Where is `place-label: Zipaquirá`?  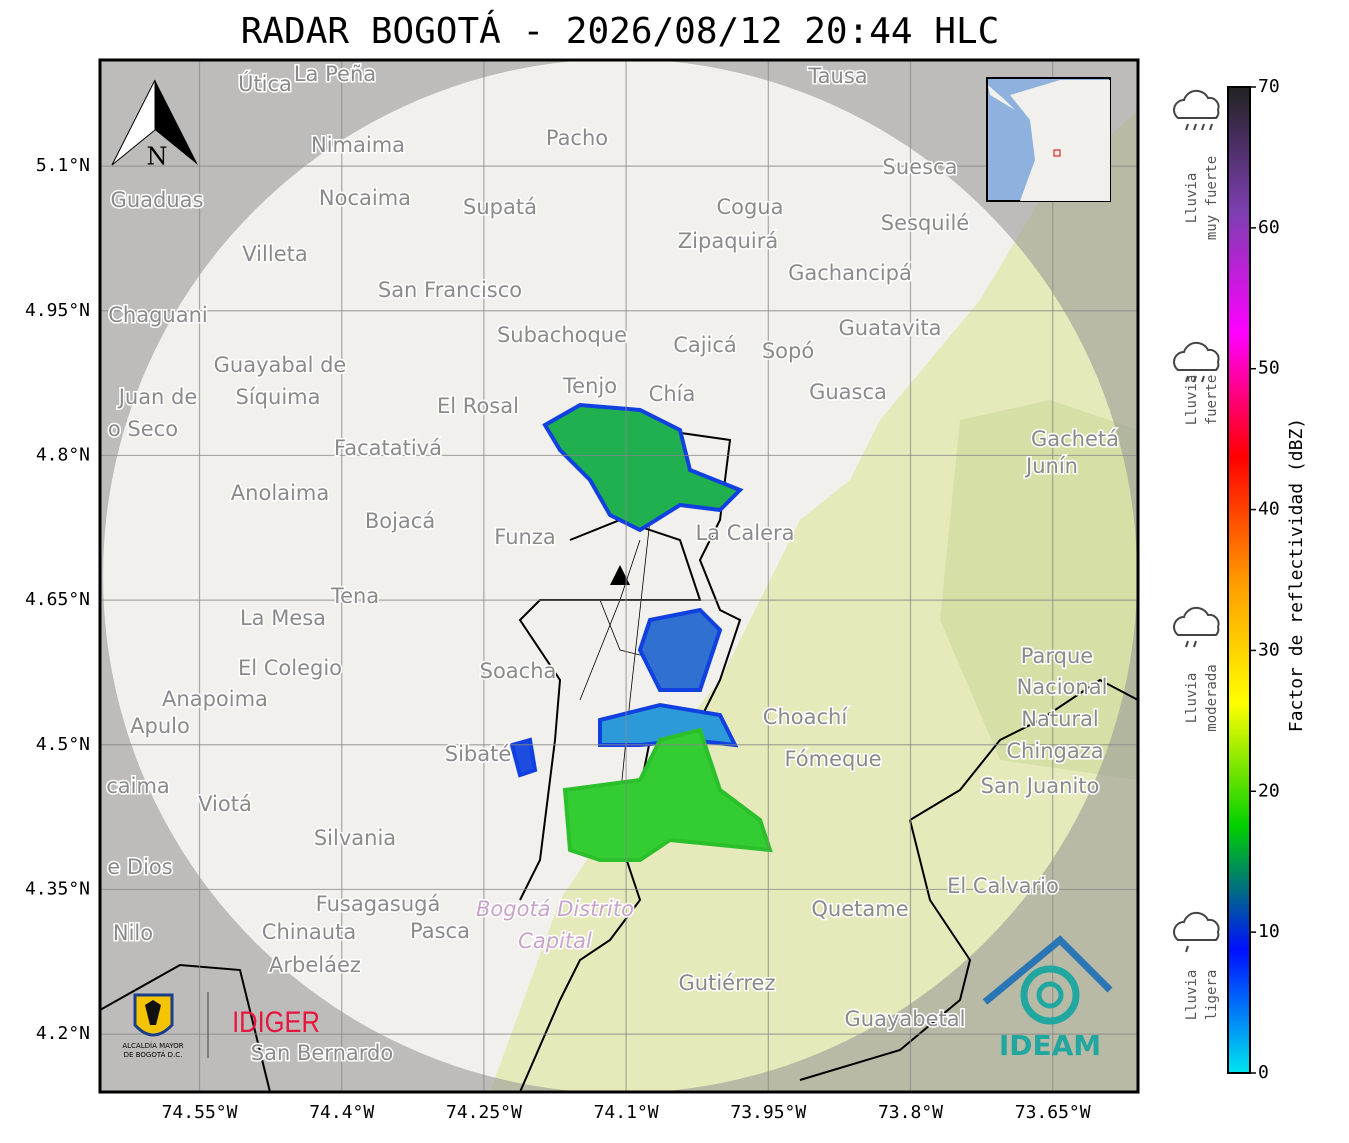
place-label: Zipaquirá is located at coordinates (728, 241).